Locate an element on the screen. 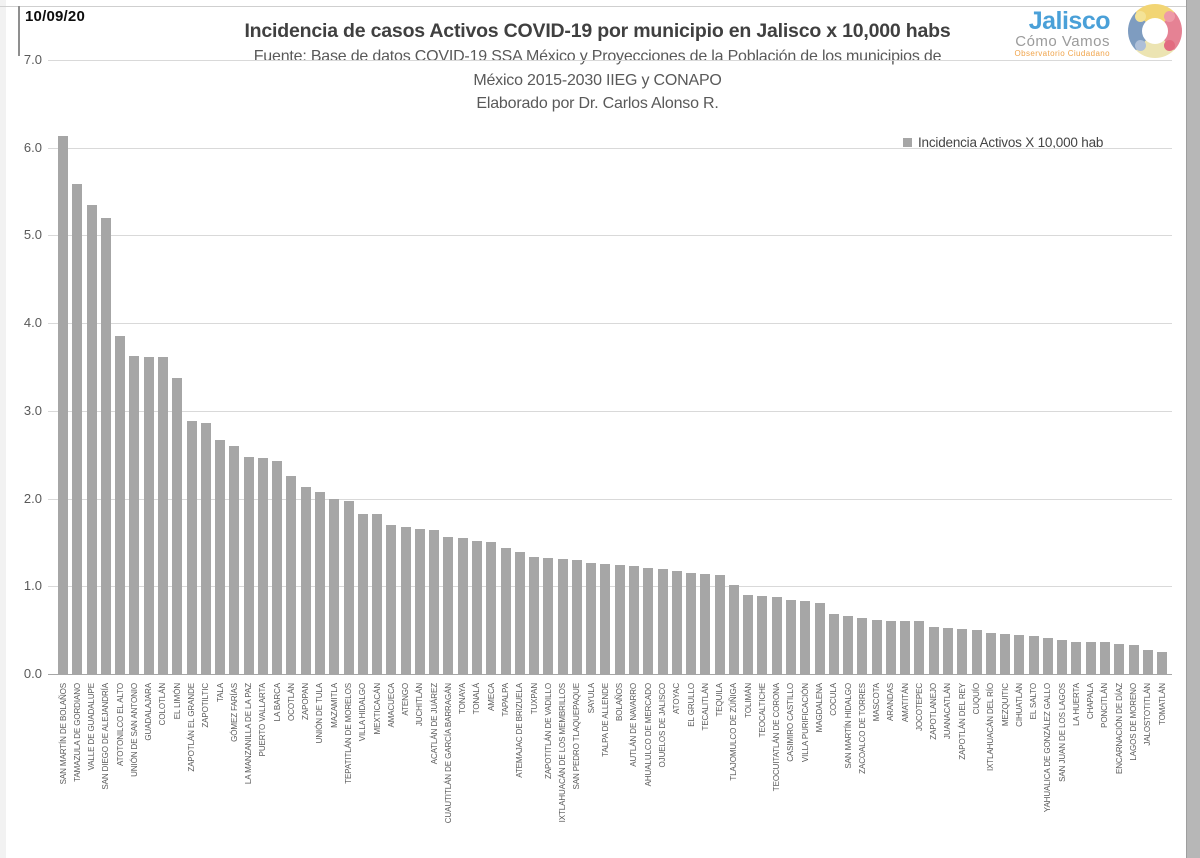 The height and width of the screenshot is (858, 1200). top-border-line is located at coordinates (593, 6).